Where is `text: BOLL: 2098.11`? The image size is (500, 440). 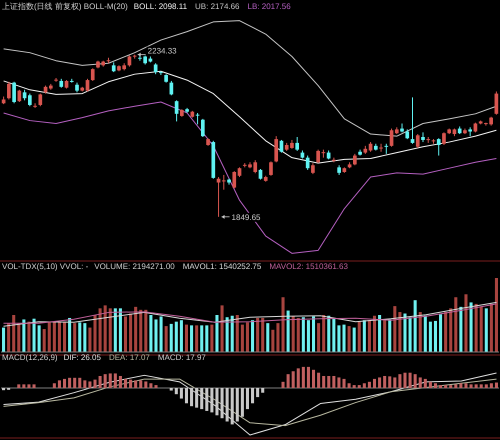
text: BOLL: 2098.11 is located at coordinates (161, 6).